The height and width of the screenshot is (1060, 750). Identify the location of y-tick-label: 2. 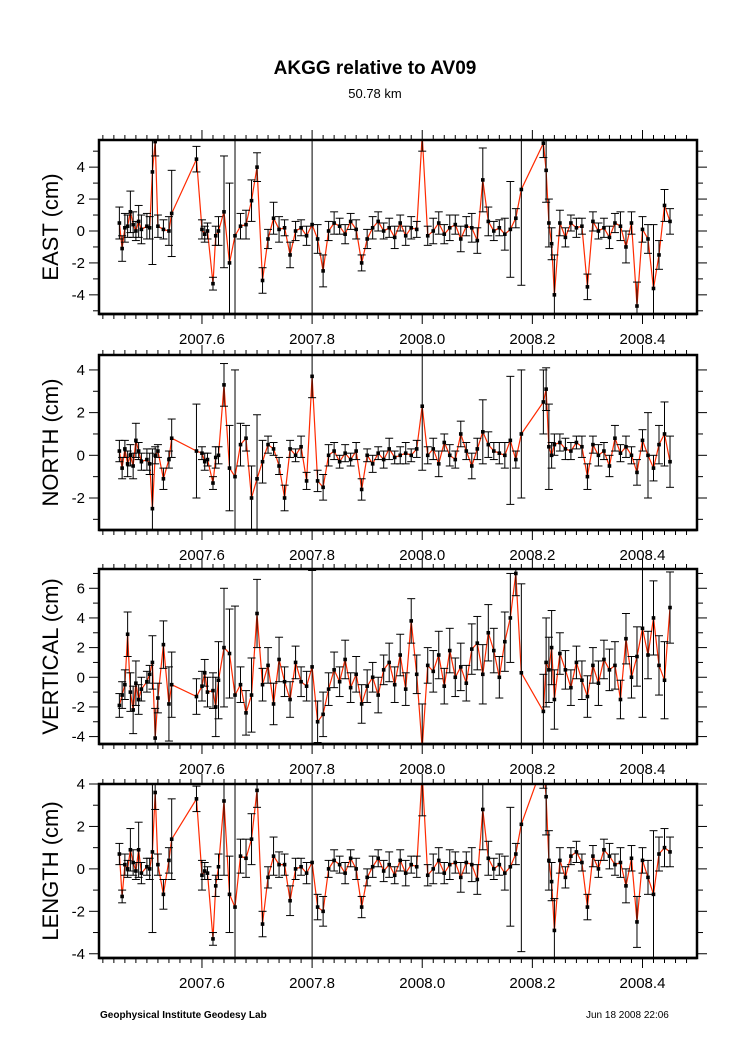
(81, 648).